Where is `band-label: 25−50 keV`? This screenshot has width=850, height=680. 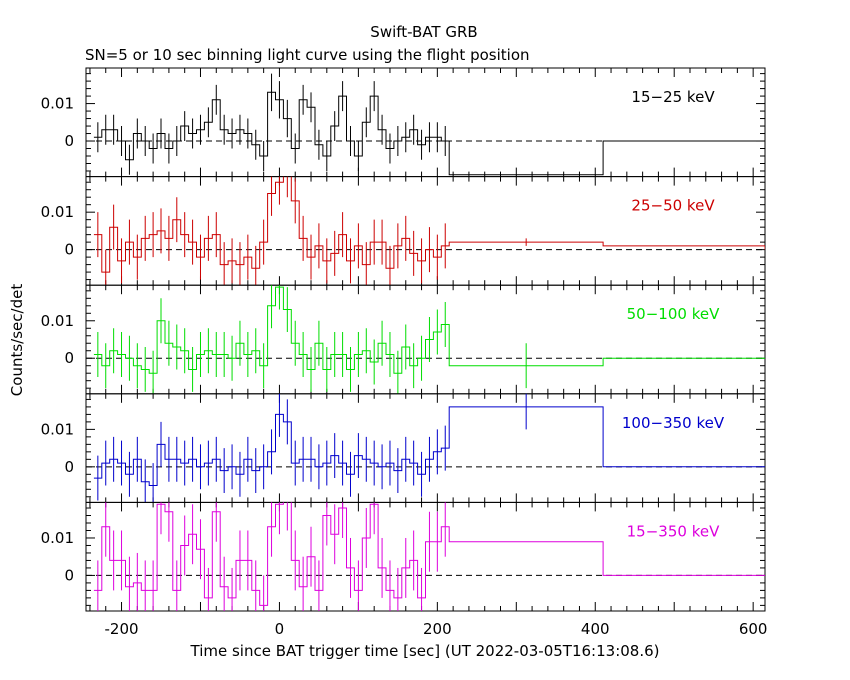
band-label: 25−50 keV is located at coordinates (673, 206).